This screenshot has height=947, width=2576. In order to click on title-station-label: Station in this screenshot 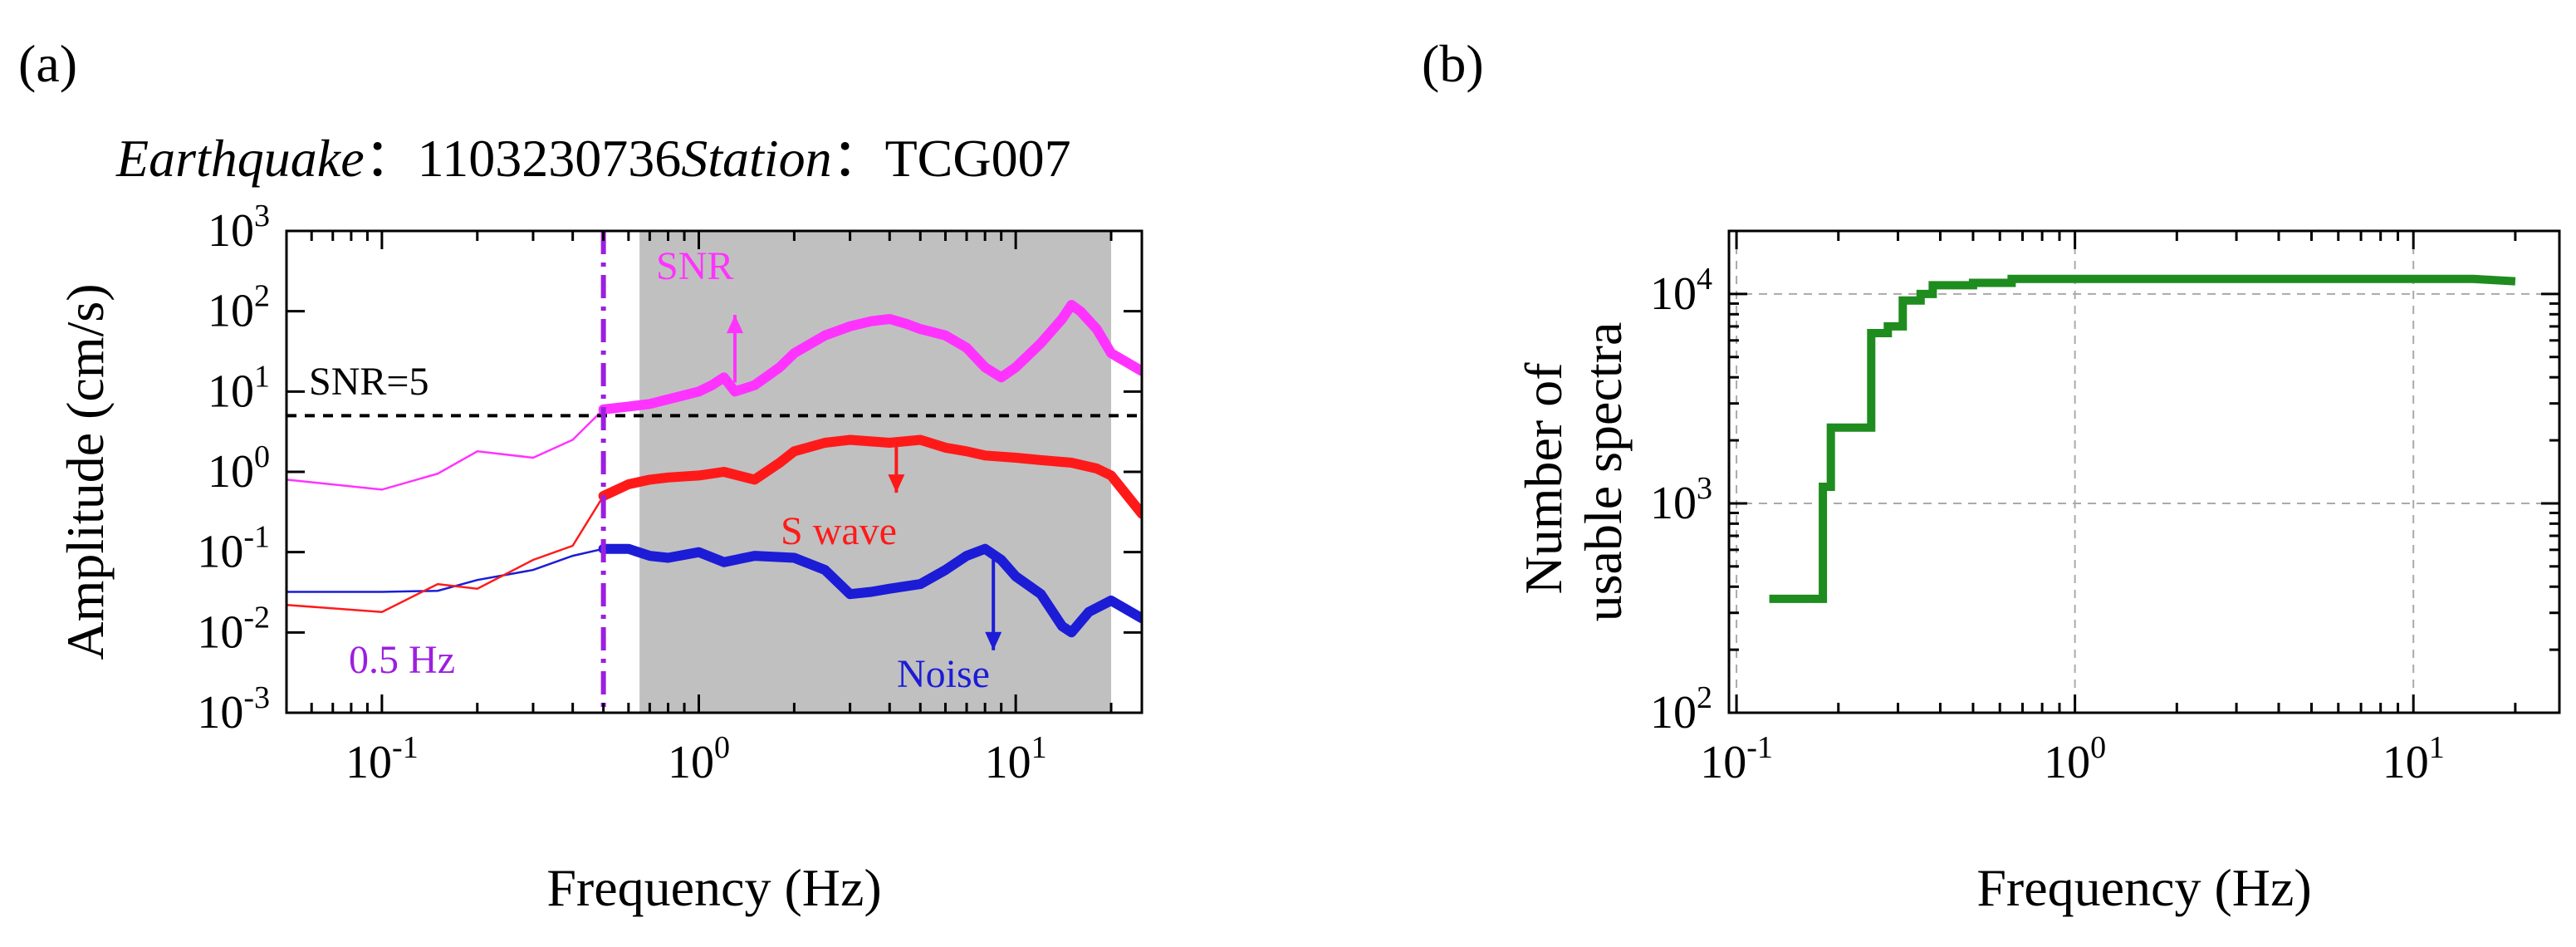, I will do `click(756, 158)`.